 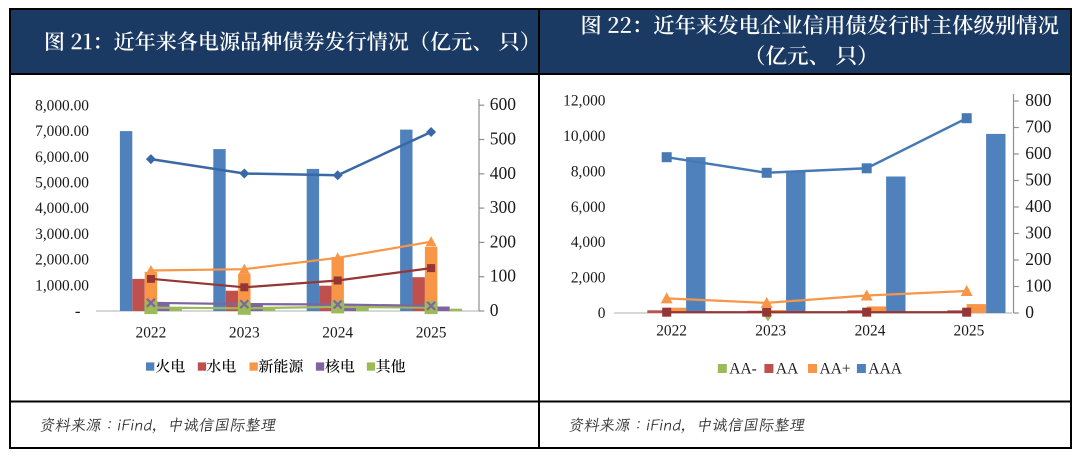 I want to click on svg-text: 5,000.00, so click(x=62, y=183).